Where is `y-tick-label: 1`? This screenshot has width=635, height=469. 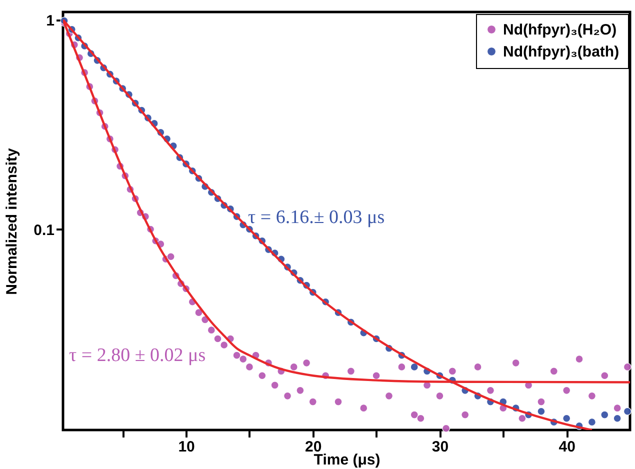
y-tick-label: 1 is located at coordinates (50, 21).